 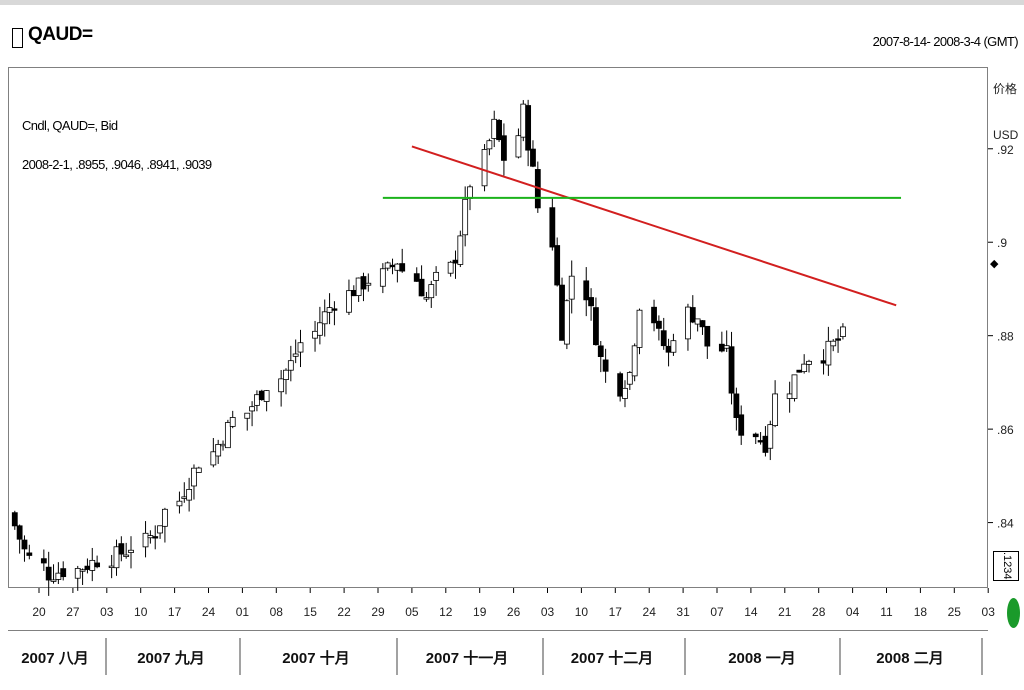 What do you see at coordinates (480, 612) in the screenshot?
I see `x-tick-label: 19` at bounding box center [480, 612].